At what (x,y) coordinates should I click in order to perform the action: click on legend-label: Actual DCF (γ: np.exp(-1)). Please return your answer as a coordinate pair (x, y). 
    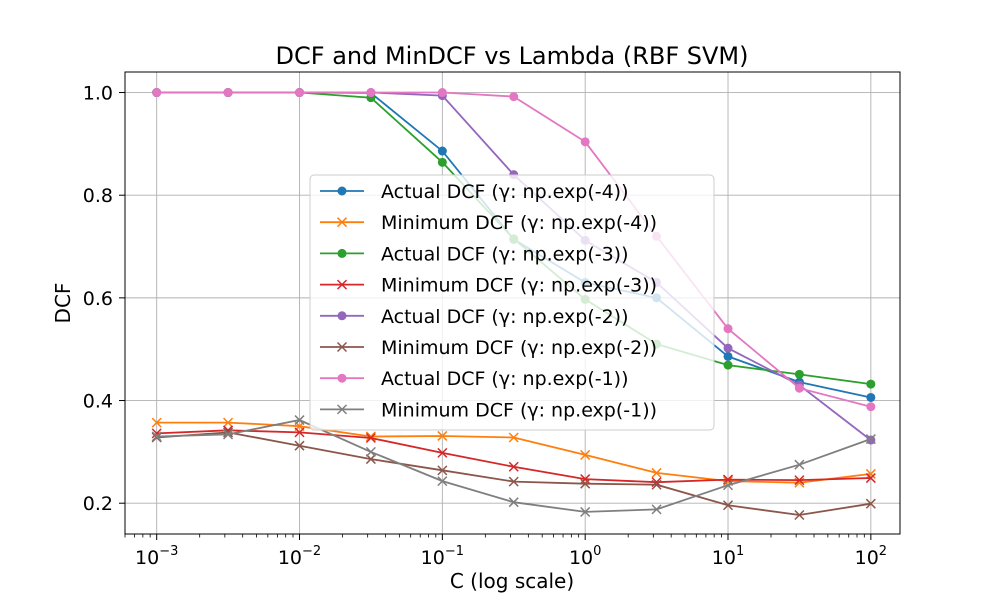
    Looking at the image, I should click on (505, 379).